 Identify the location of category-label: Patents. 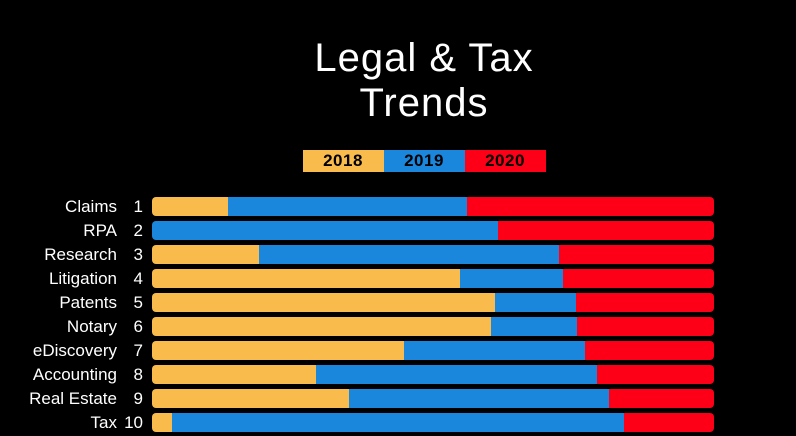
(88, 302).